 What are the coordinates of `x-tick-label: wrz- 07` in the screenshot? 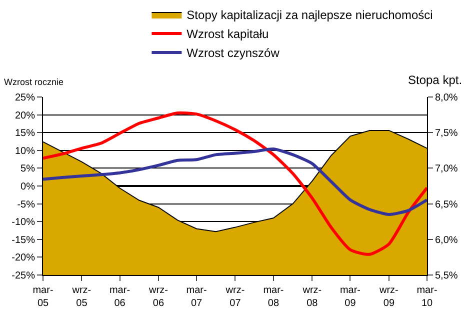 It's located at (234, 297).